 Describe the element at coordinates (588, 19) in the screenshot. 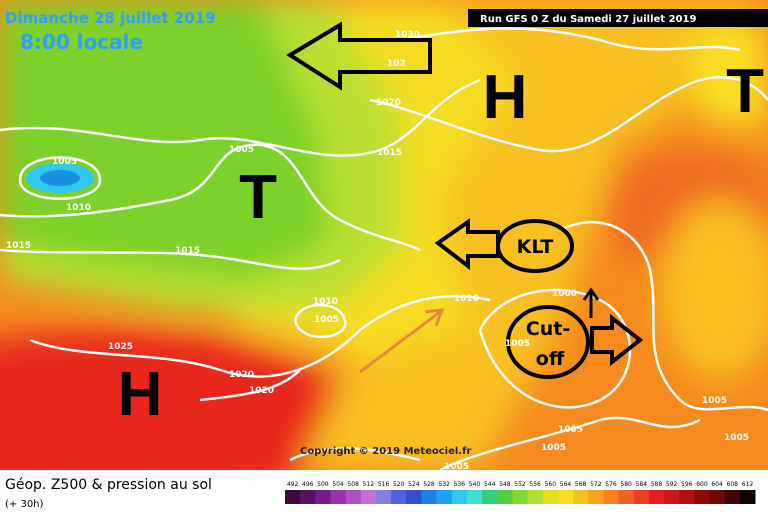

I see `run: Run GFS 0 Z du Samedi 27 juillet 2019` at that location.